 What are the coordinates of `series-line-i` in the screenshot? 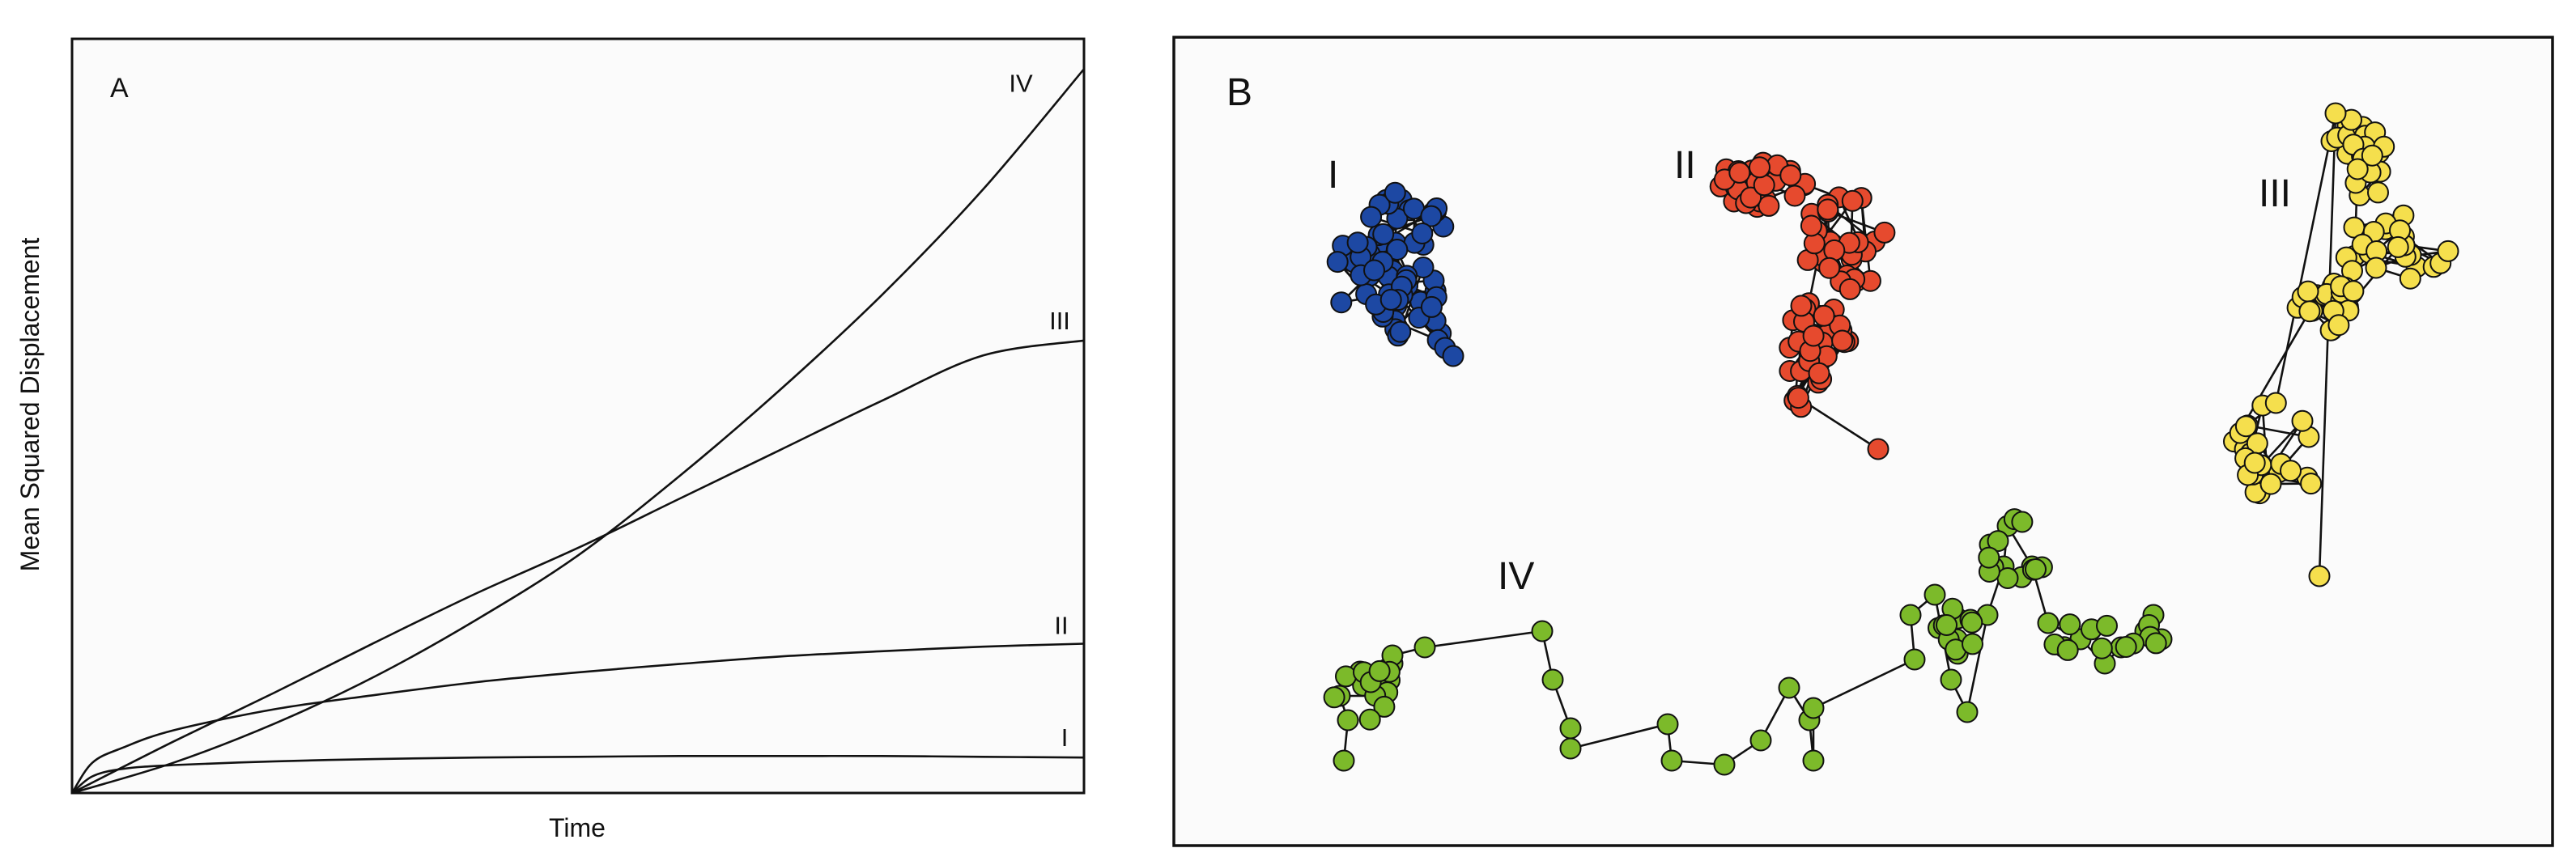 It's located at (578, 775).